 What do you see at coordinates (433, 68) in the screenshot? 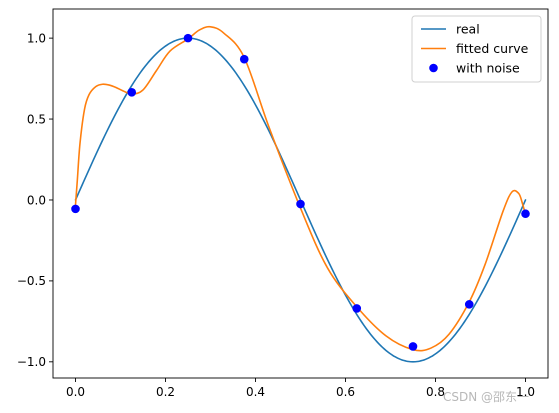
I see `legend-swatch-with-noise` at bounding box center [433, 68].